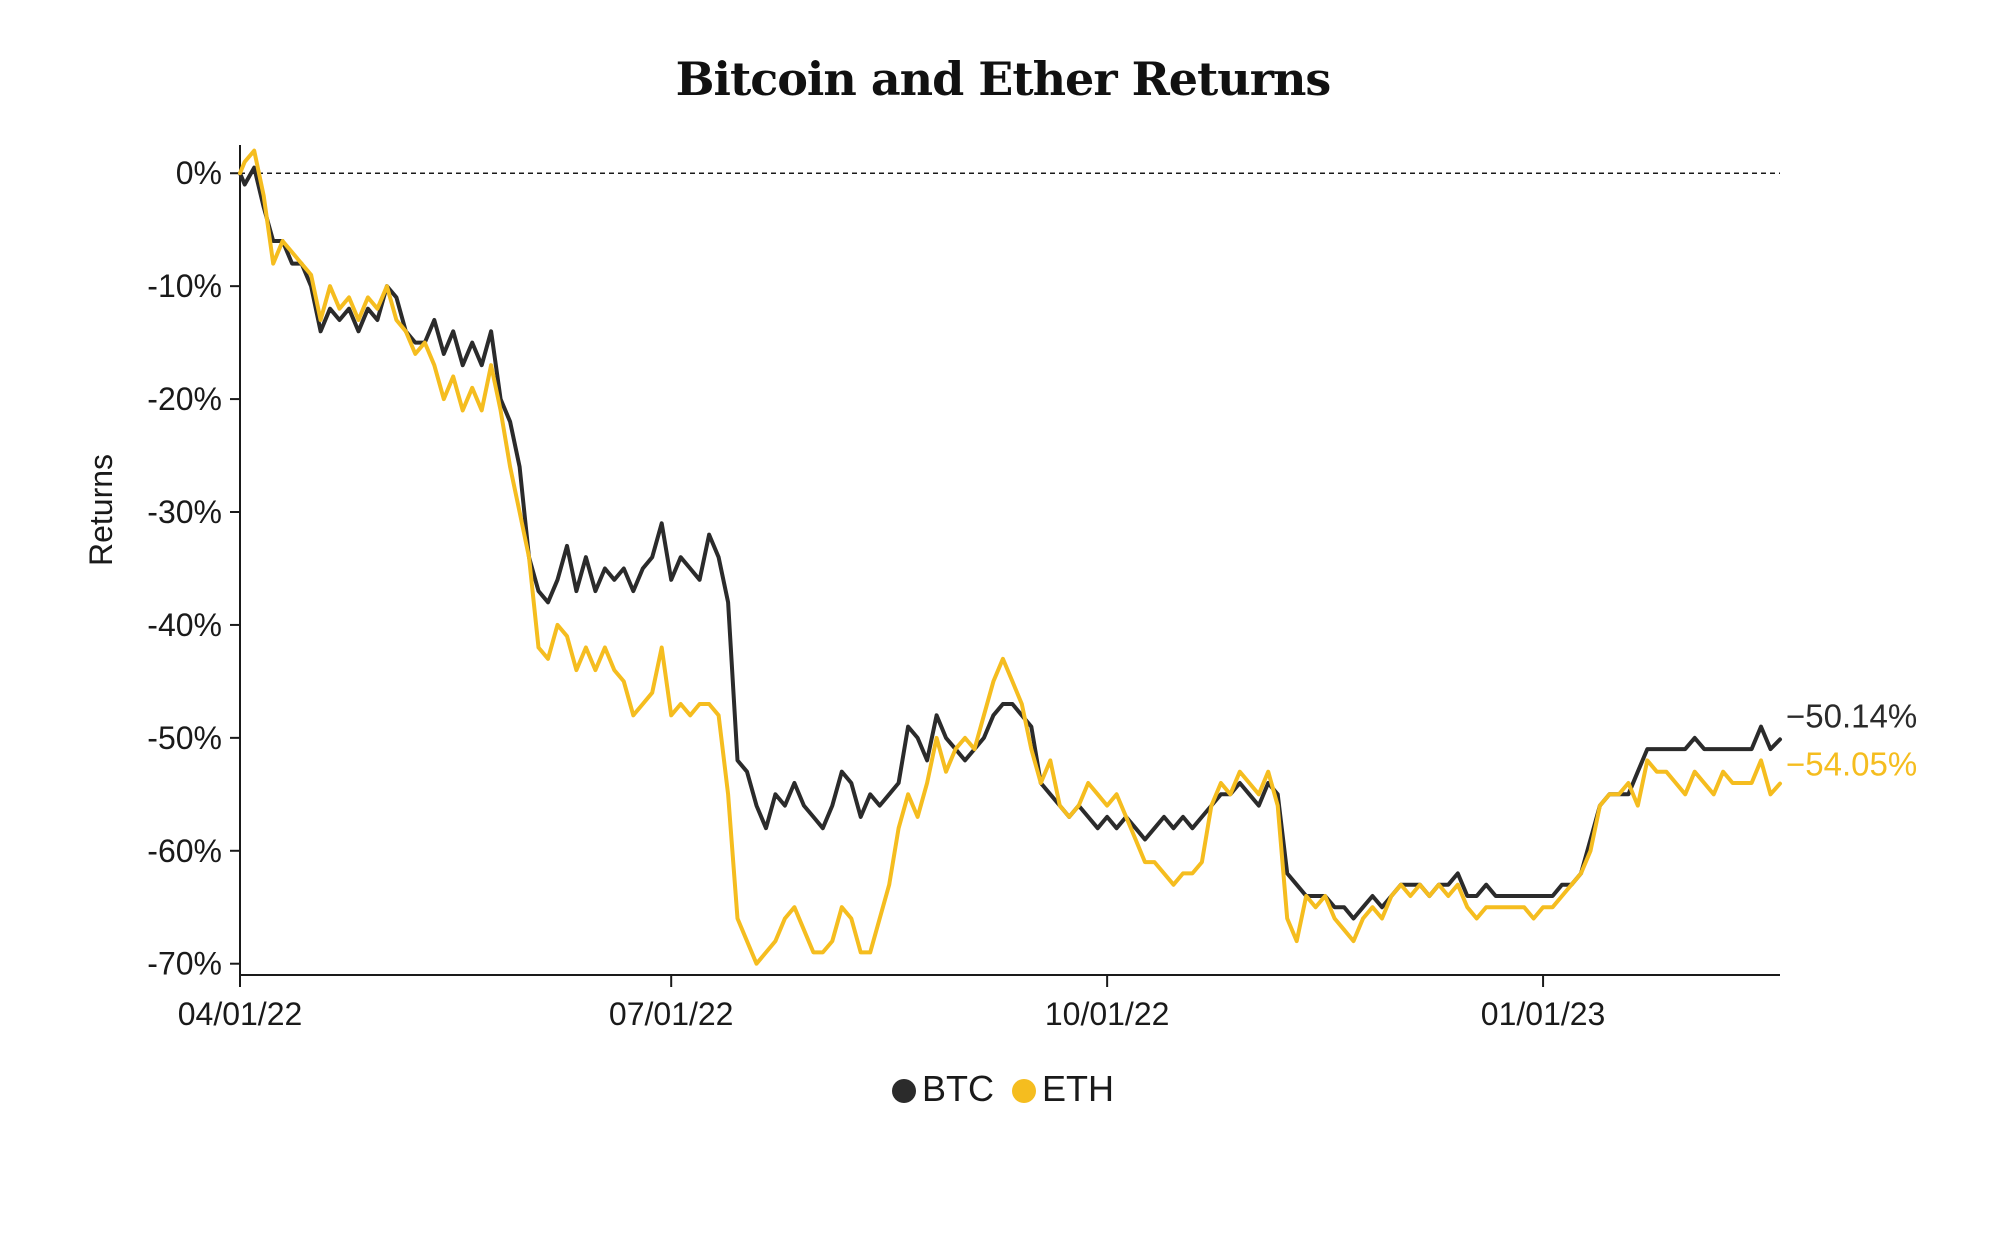  I want to click on end-labels-layer: −50.14% −54.05%, so click(1851, 739).